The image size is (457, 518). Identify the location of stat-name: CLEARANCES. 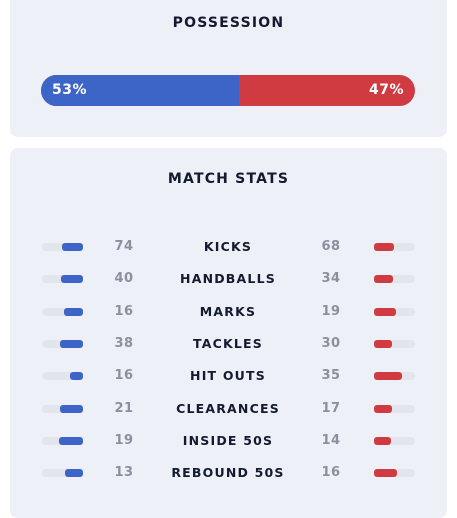
(228, 408).